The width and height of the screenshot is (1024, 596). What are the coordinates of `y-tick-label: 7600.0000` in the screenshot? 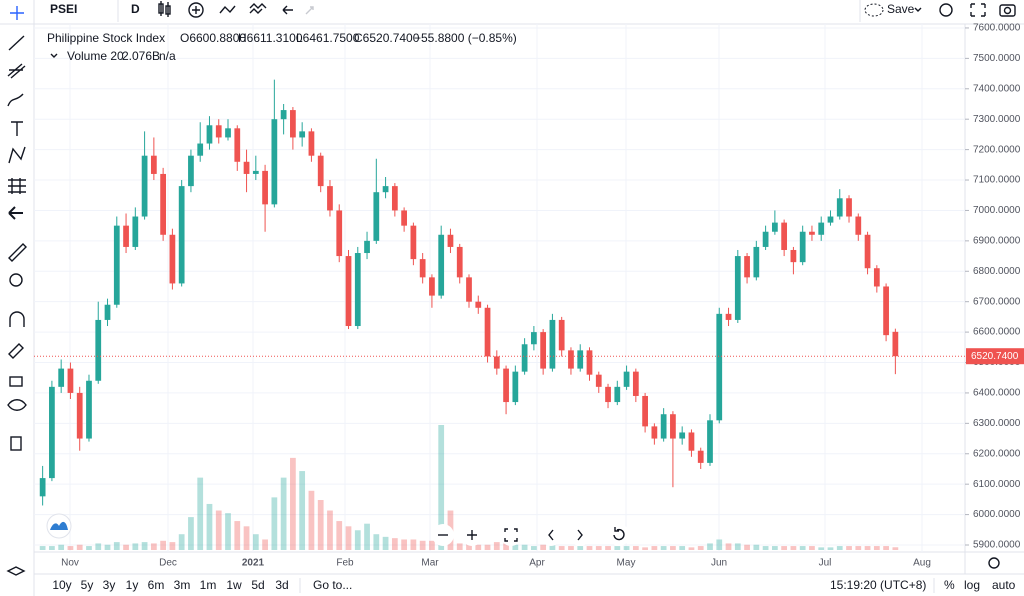 It's located at (997, 28).